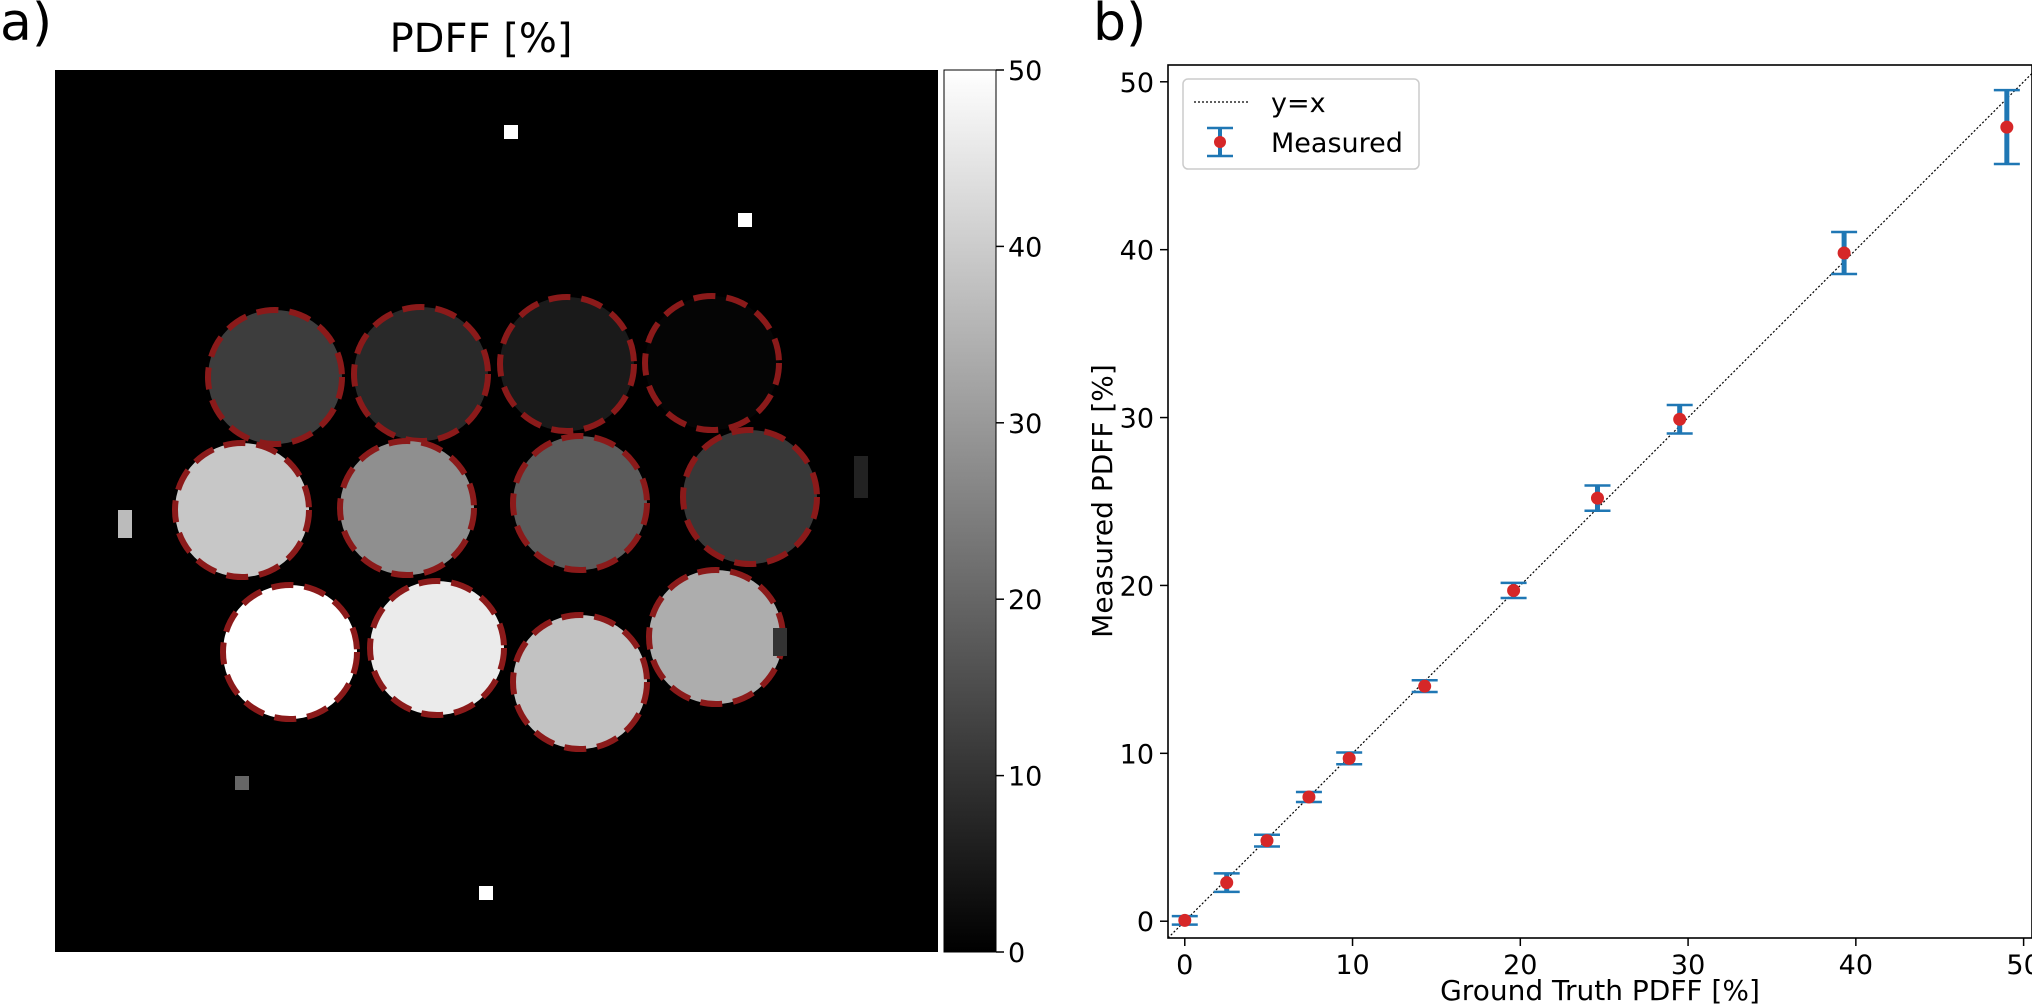 The image size is (2032, 1007). I want to click on phantom-vial-r2-c4, so click(750, 497).